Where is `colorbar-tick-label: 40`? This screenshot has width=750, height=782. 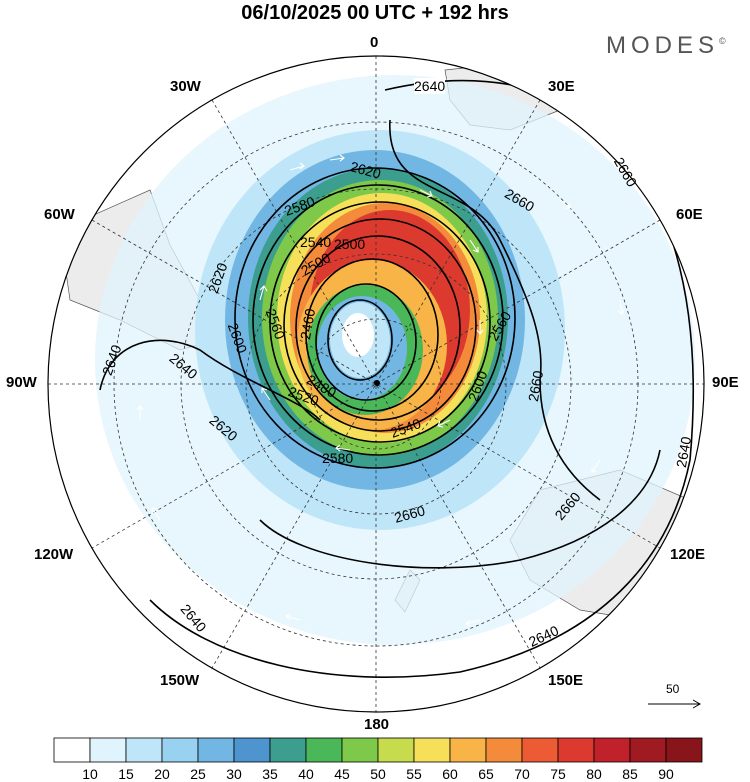 colorbar-tick-label: 40 is located at coordinates (306, 774).